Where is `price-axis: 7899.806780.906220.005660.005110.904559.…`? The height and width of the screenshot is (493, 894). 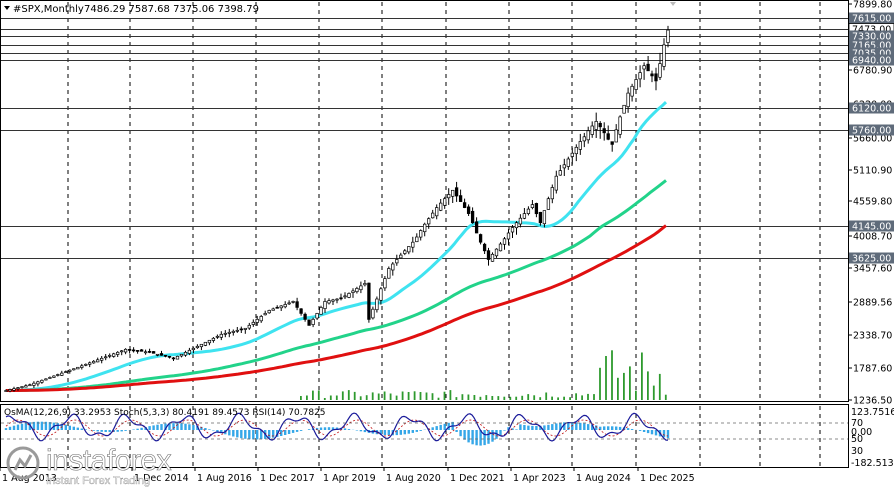
price-axis: 7899.806780.906220.005660.005110.904559.… is located at coordinates (871, 234).